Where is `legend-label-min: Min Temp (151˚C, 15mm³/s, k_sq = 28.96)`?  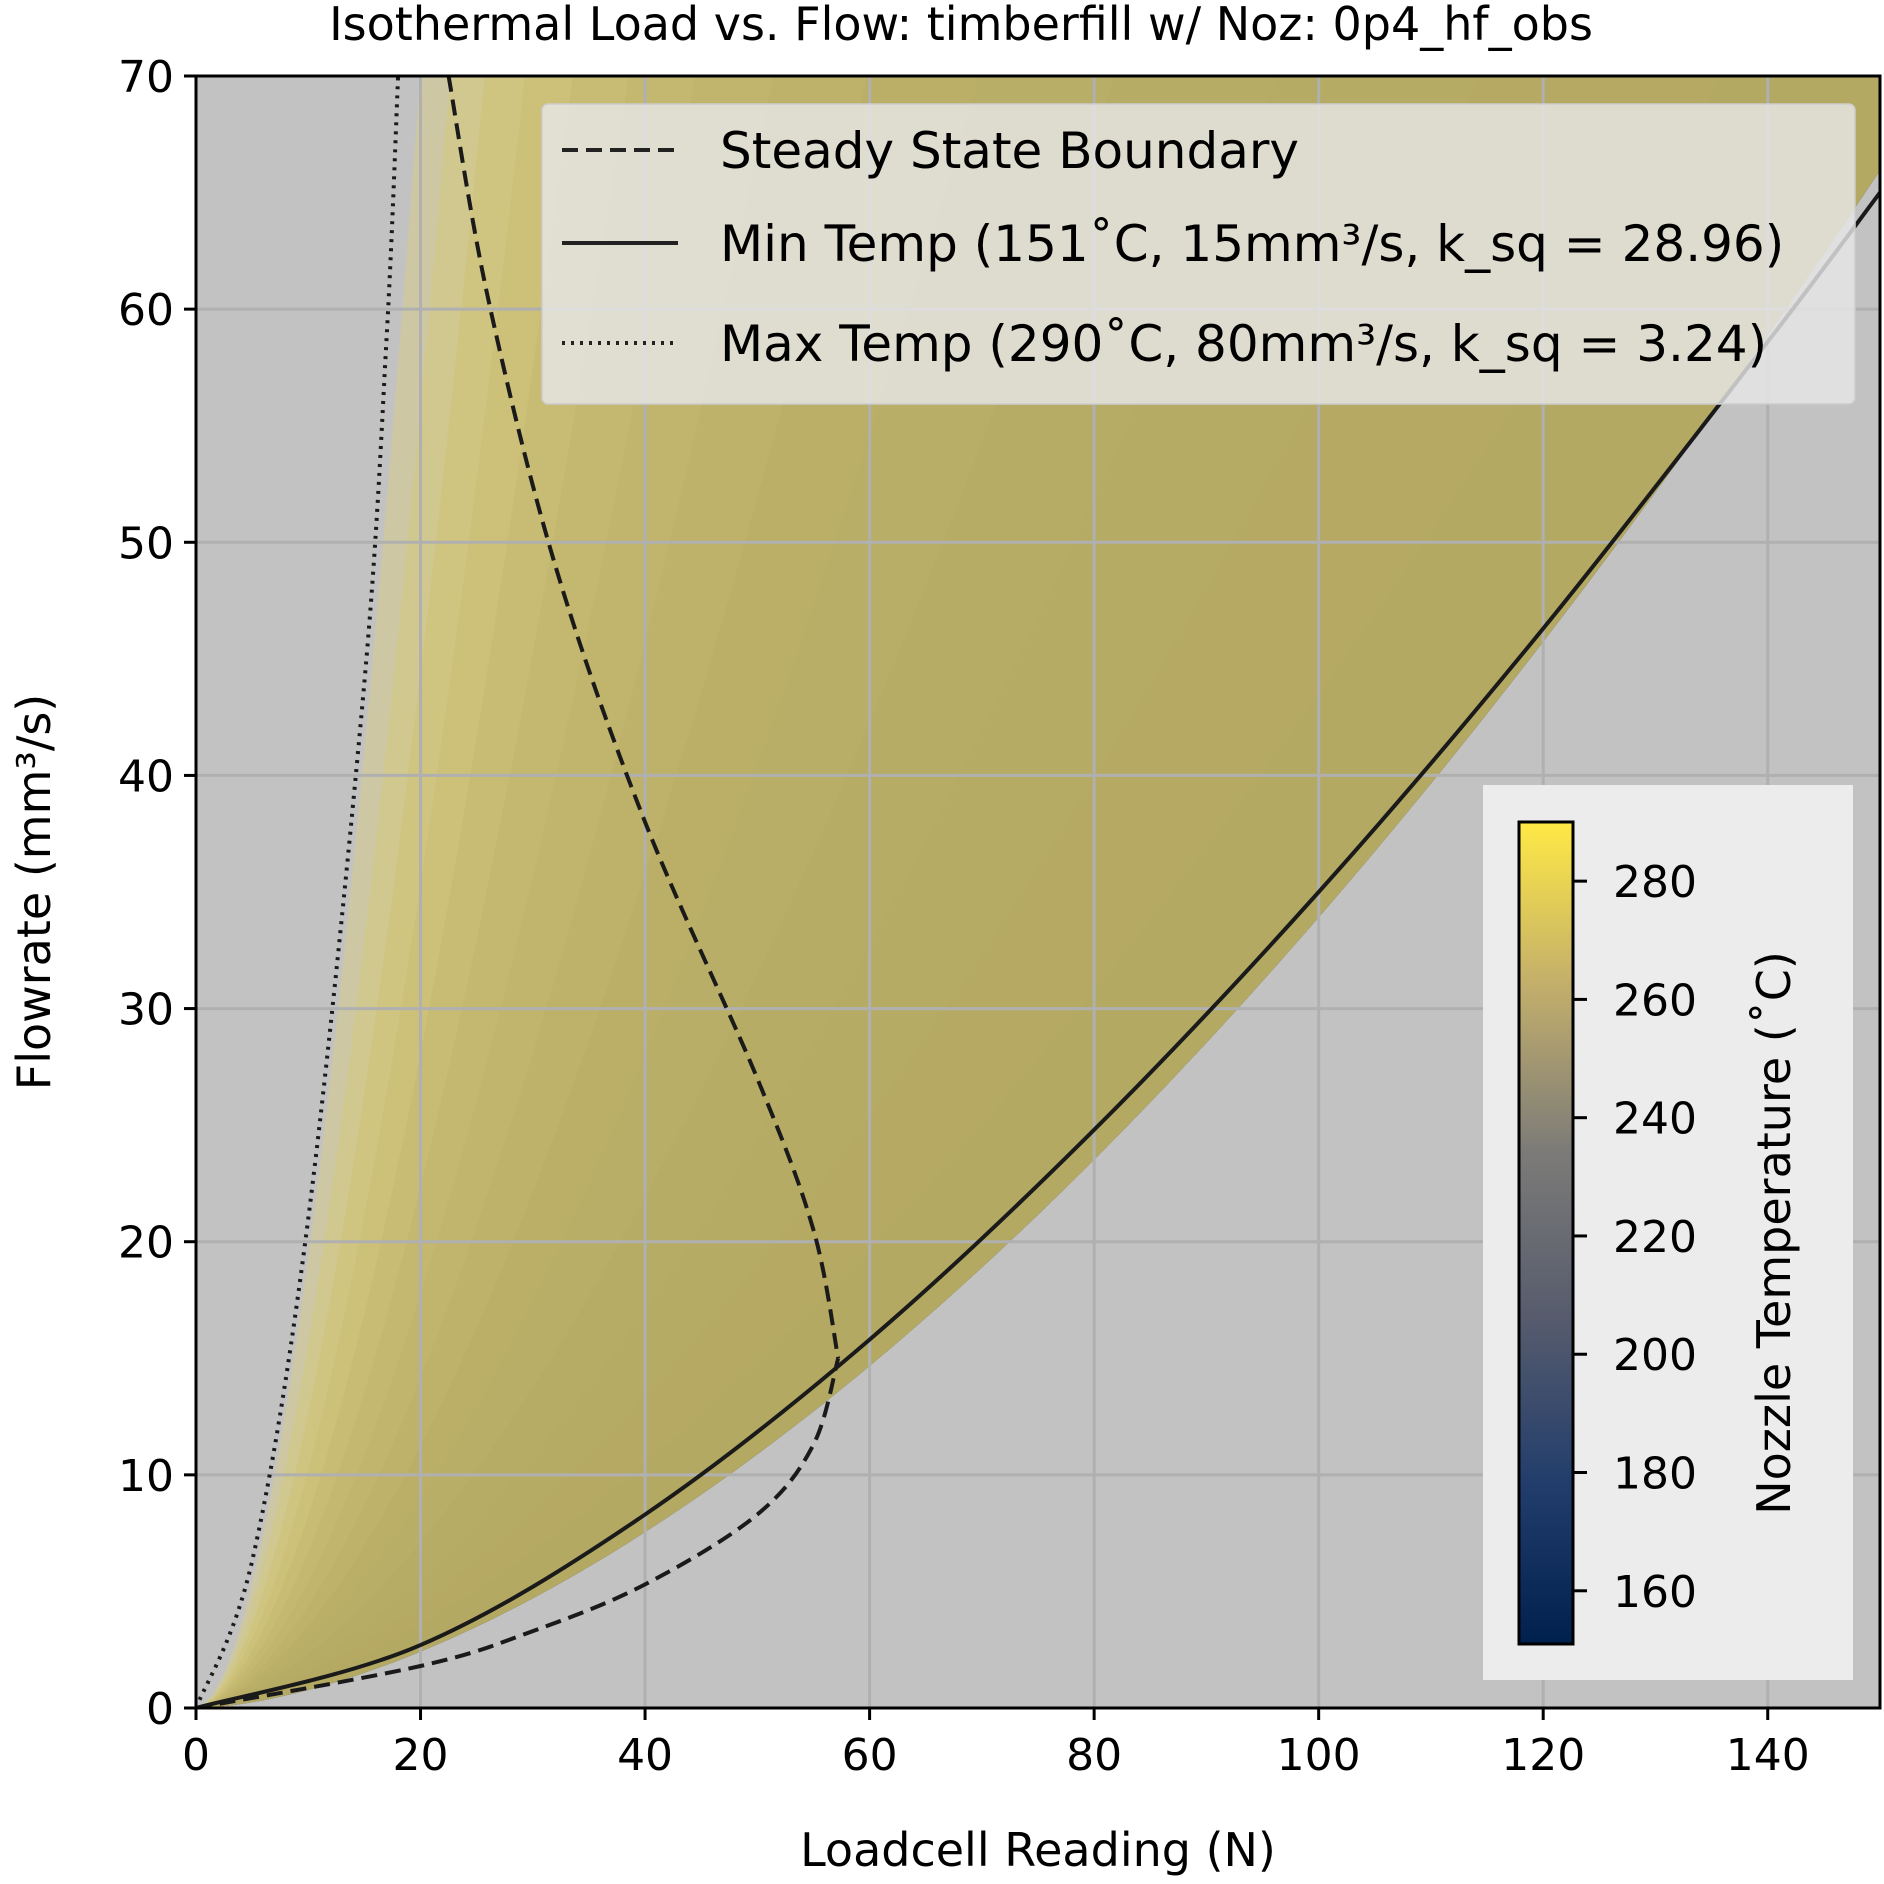 legend-label-min: Min Temp (151˚C, 15mm³/s, k_sq = 28.96) is located at coordinates (1252, 244).